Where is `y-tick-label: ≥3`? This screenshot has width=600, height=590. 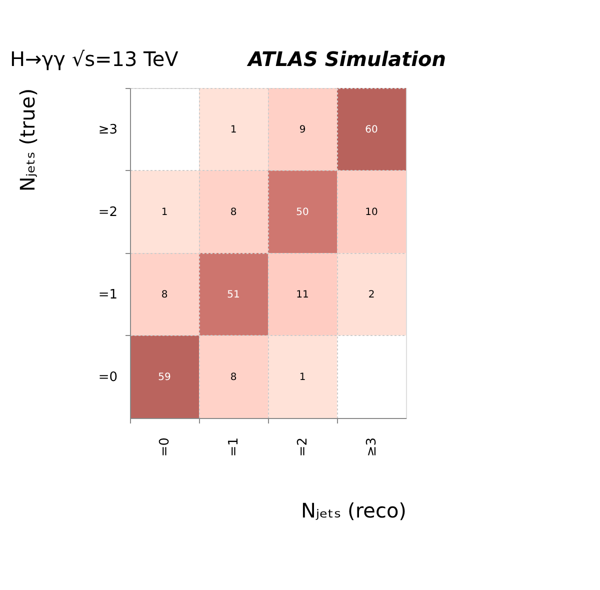
y-tick-label: ≥3 is located at coordinates (108, 130).